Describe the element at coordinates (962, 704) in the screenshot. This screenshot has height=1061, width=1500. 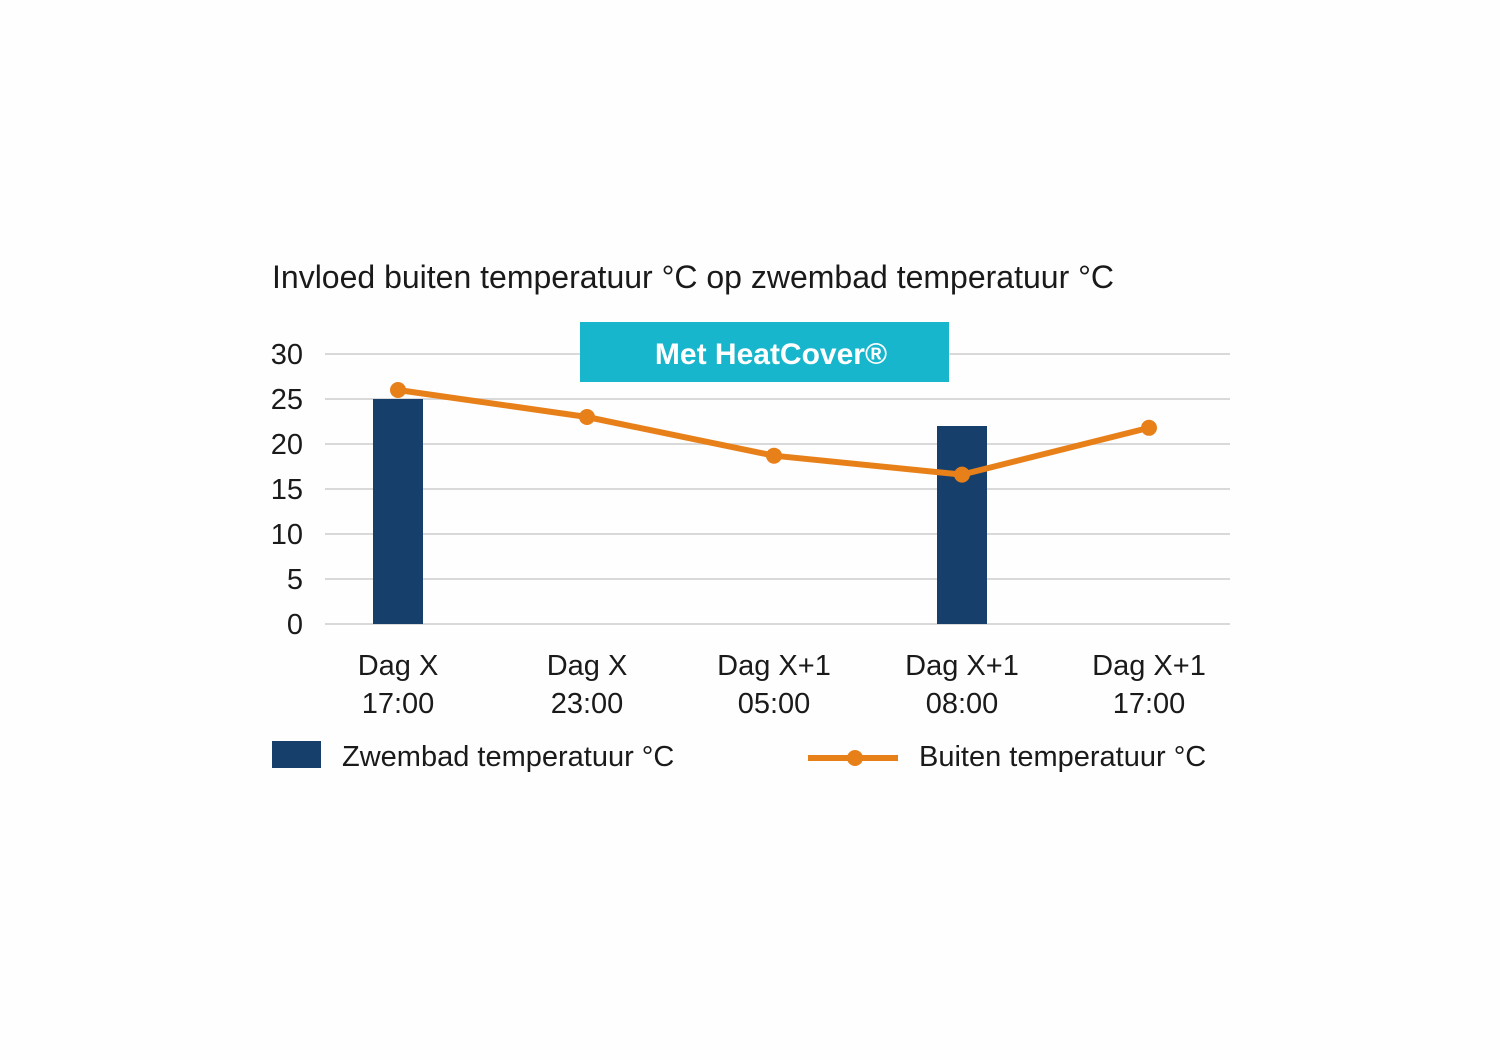
I see `x-tick-label: 08:00` at that location.